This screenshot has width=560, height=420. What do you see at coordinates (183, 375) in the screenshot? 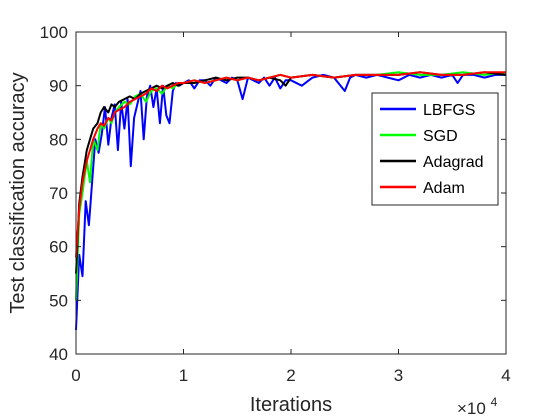
I see `x-tick-label: 1` at bounding box center [183, 375].